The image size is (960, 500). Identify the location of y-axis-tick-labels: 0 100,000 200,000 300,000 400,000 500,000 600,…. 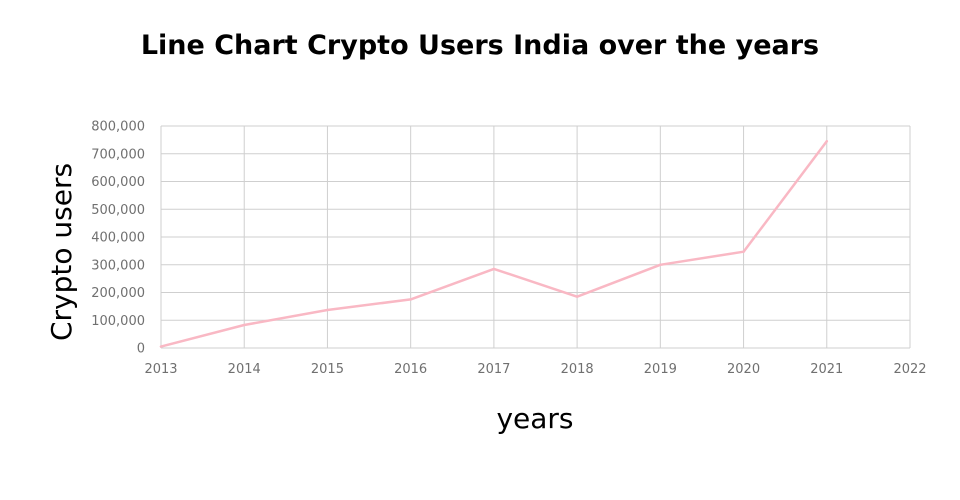
(118, 238).